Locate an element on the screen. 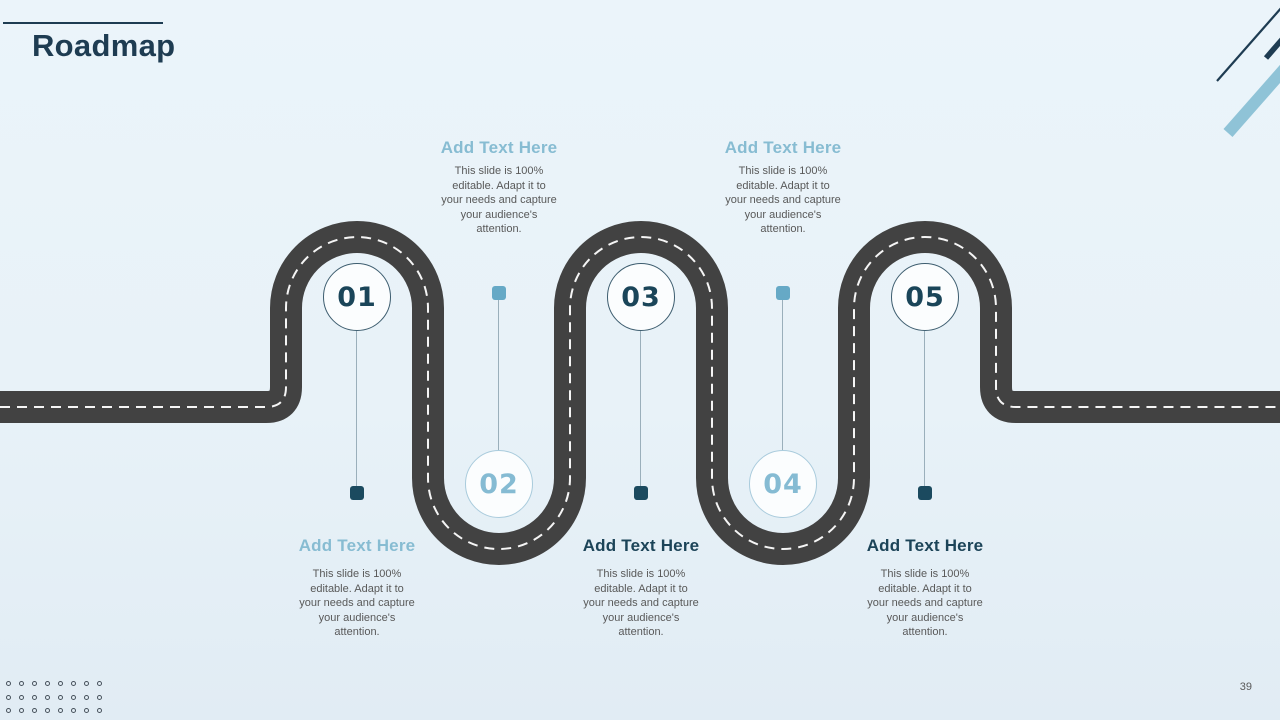 Image resolution: width=1280 pixels, height=720 pixels. milestone-05-heading: Add Text Here is located at coordinates (925, 545).